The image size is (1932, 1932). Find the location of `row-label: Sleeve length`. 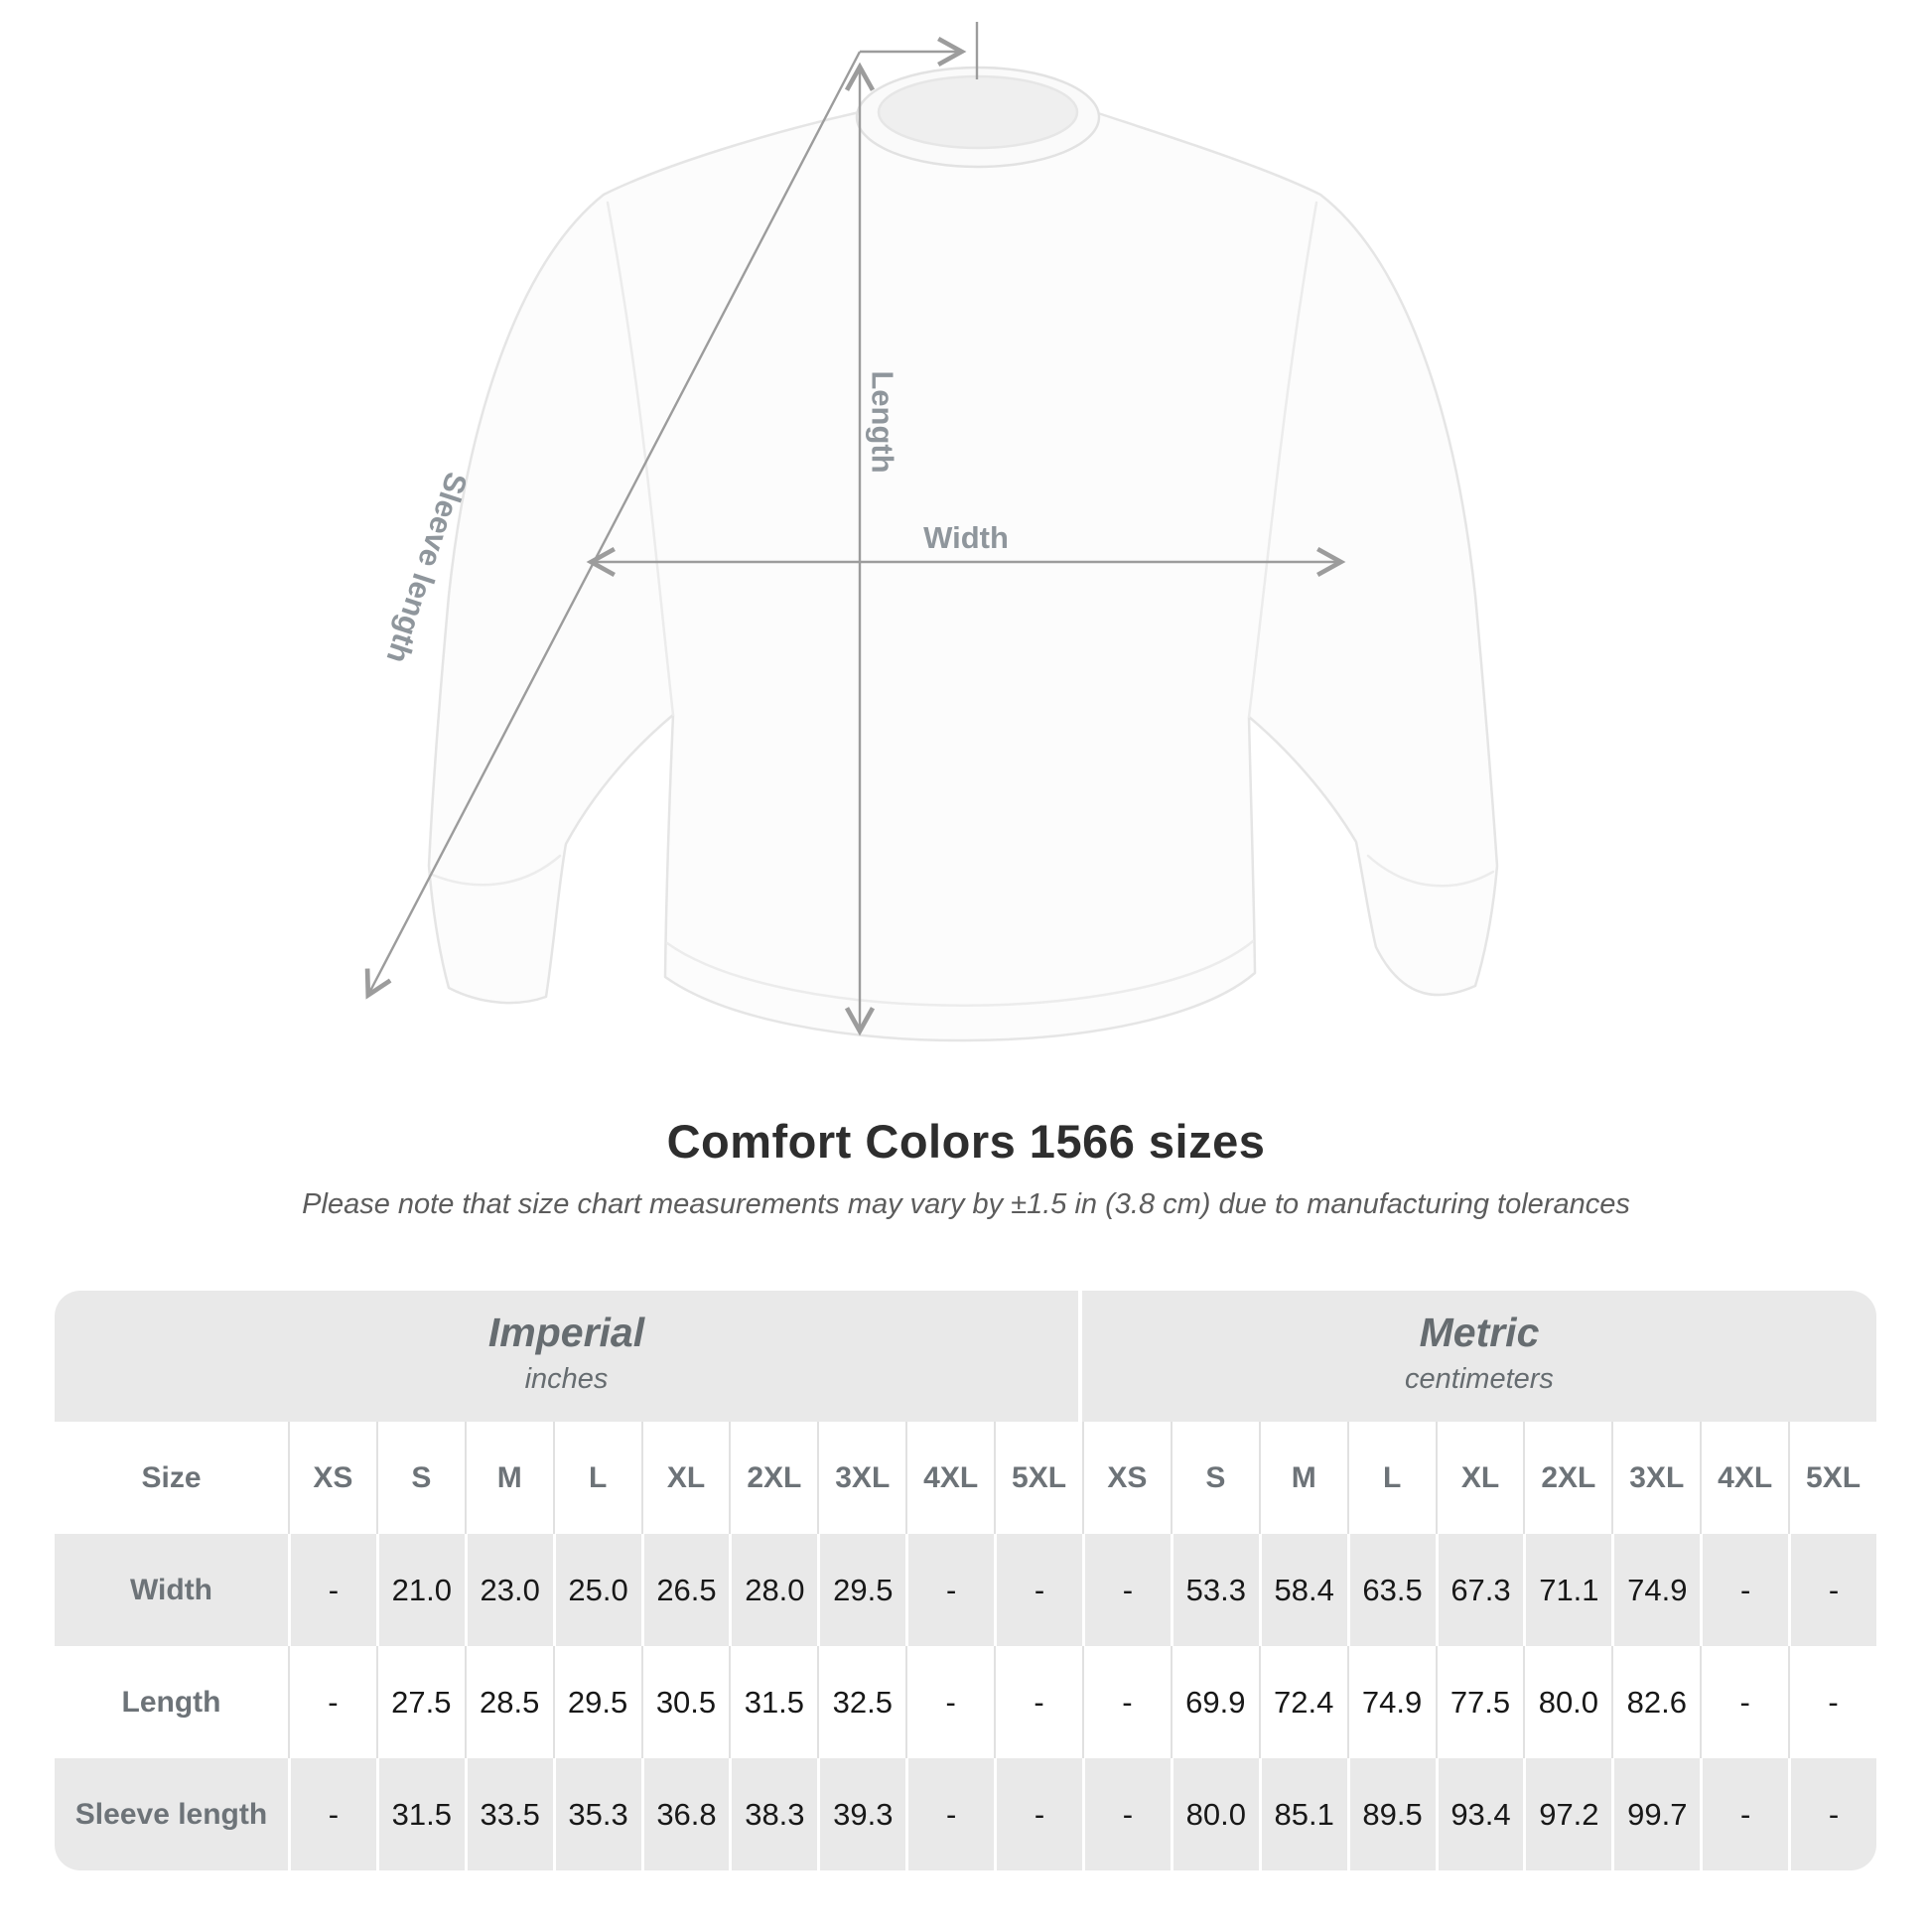

row-label: Sleeve length is located at coordinates (171, 1814).